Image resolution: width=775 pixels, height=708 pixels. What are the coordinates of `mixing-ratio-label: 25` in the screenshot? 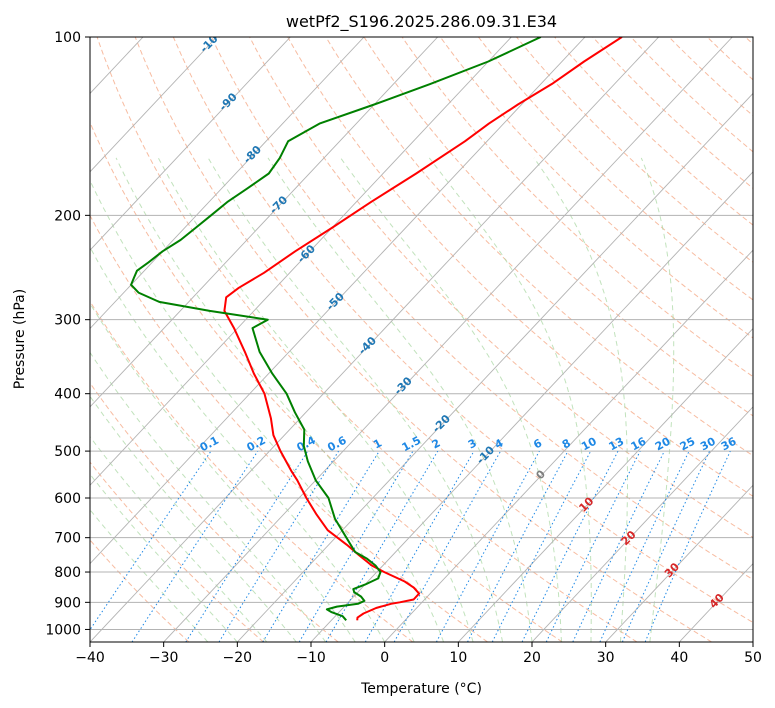 It's located at (688, 444).